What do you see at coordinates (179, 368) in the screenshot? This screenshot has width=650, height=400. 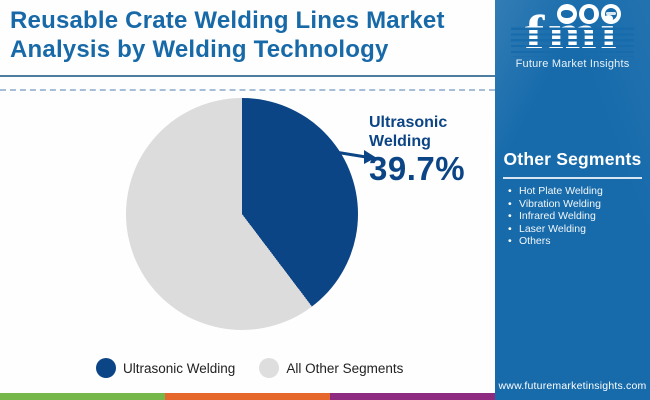 I see `legend-label-ultrasonic-welding: Ultrasonic Welding` at bounding box center [179, 368].